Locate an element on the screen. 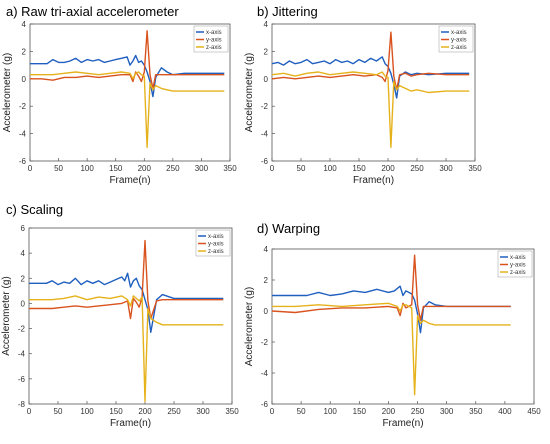  x-tick-label: 450 is located at coordinates (534, 411).